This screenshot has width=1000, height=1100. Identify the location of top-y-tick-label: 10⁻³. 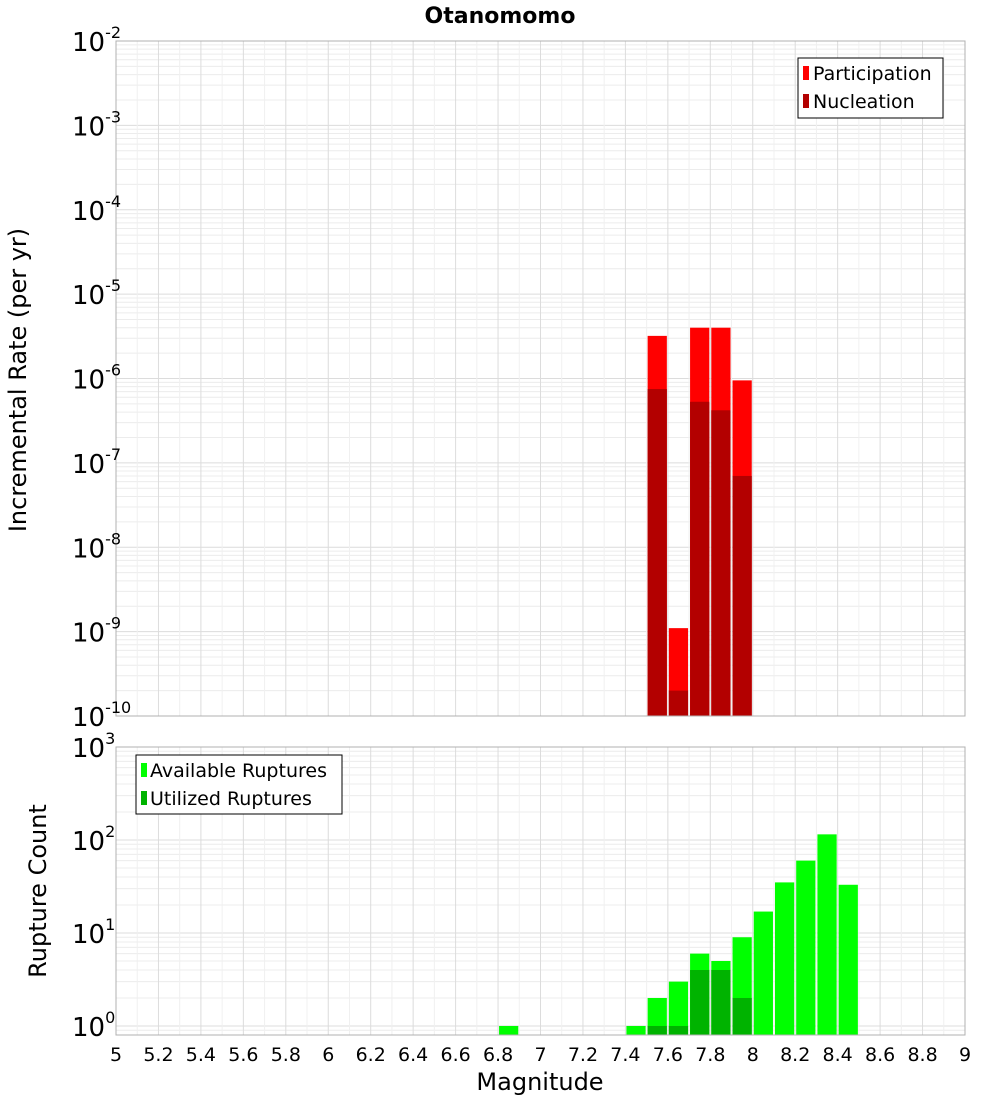
(96, 124).